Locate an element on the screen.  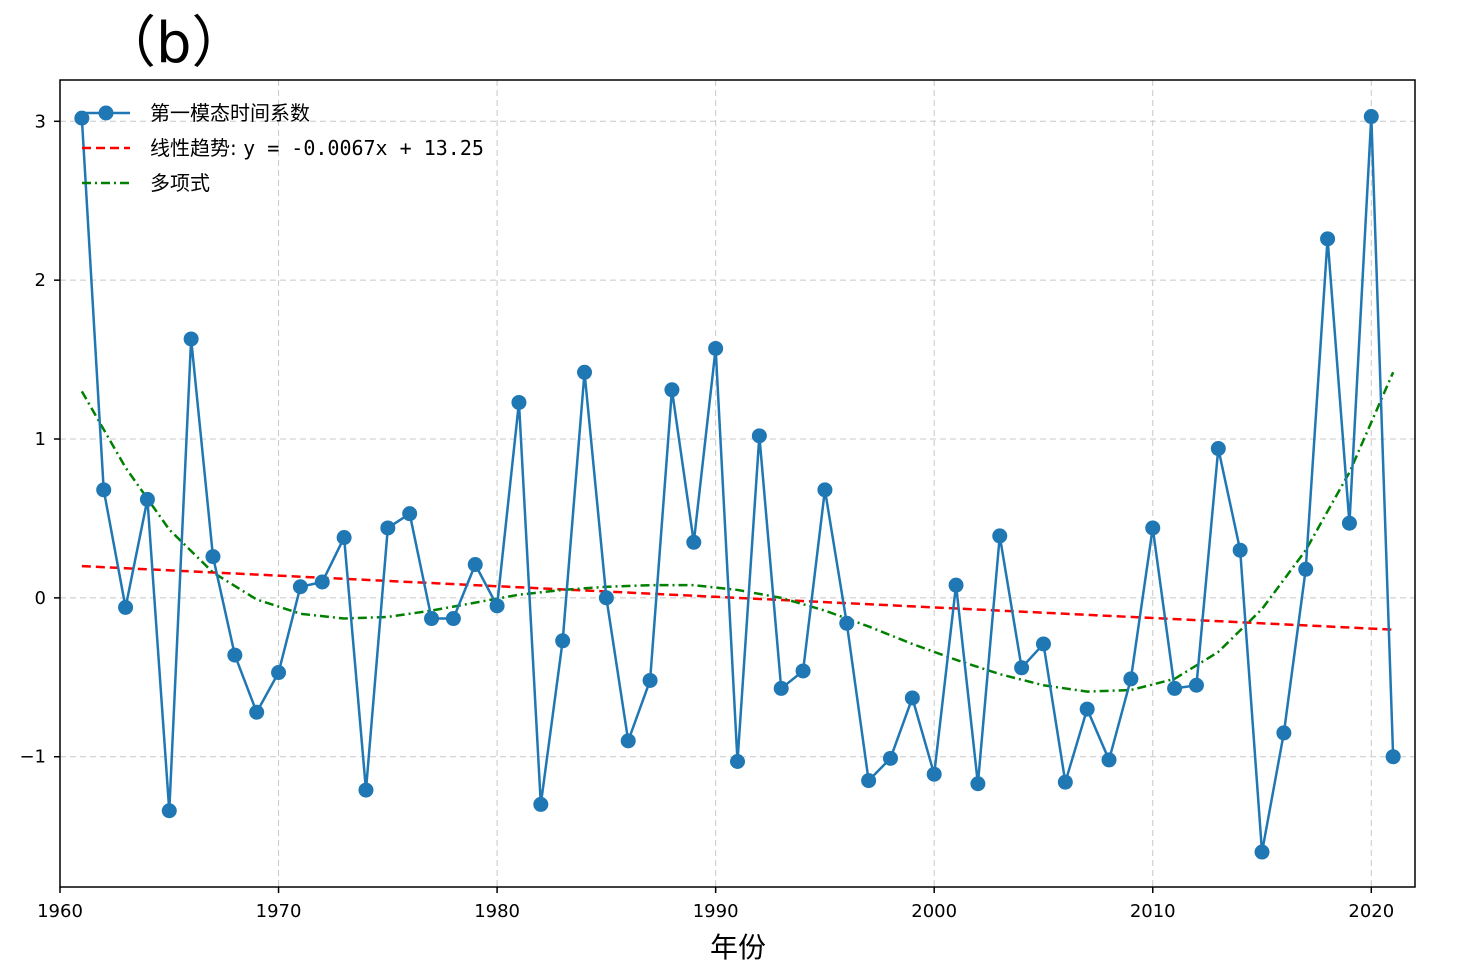
y-tick-label: 1 is located at coordinates (40, 439).